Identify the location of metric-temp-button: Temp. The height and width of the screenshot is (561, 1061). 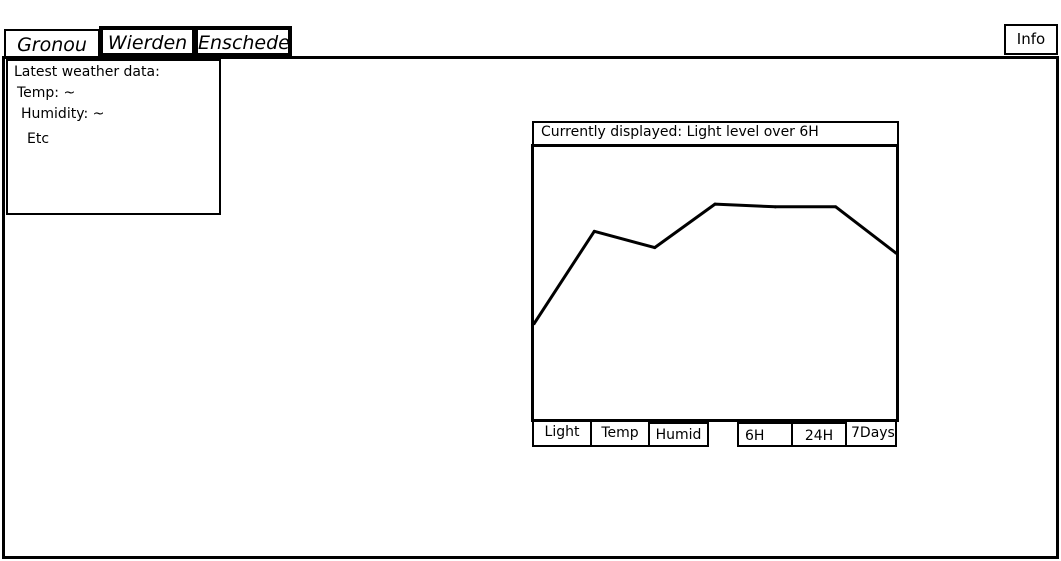
(620, 433).